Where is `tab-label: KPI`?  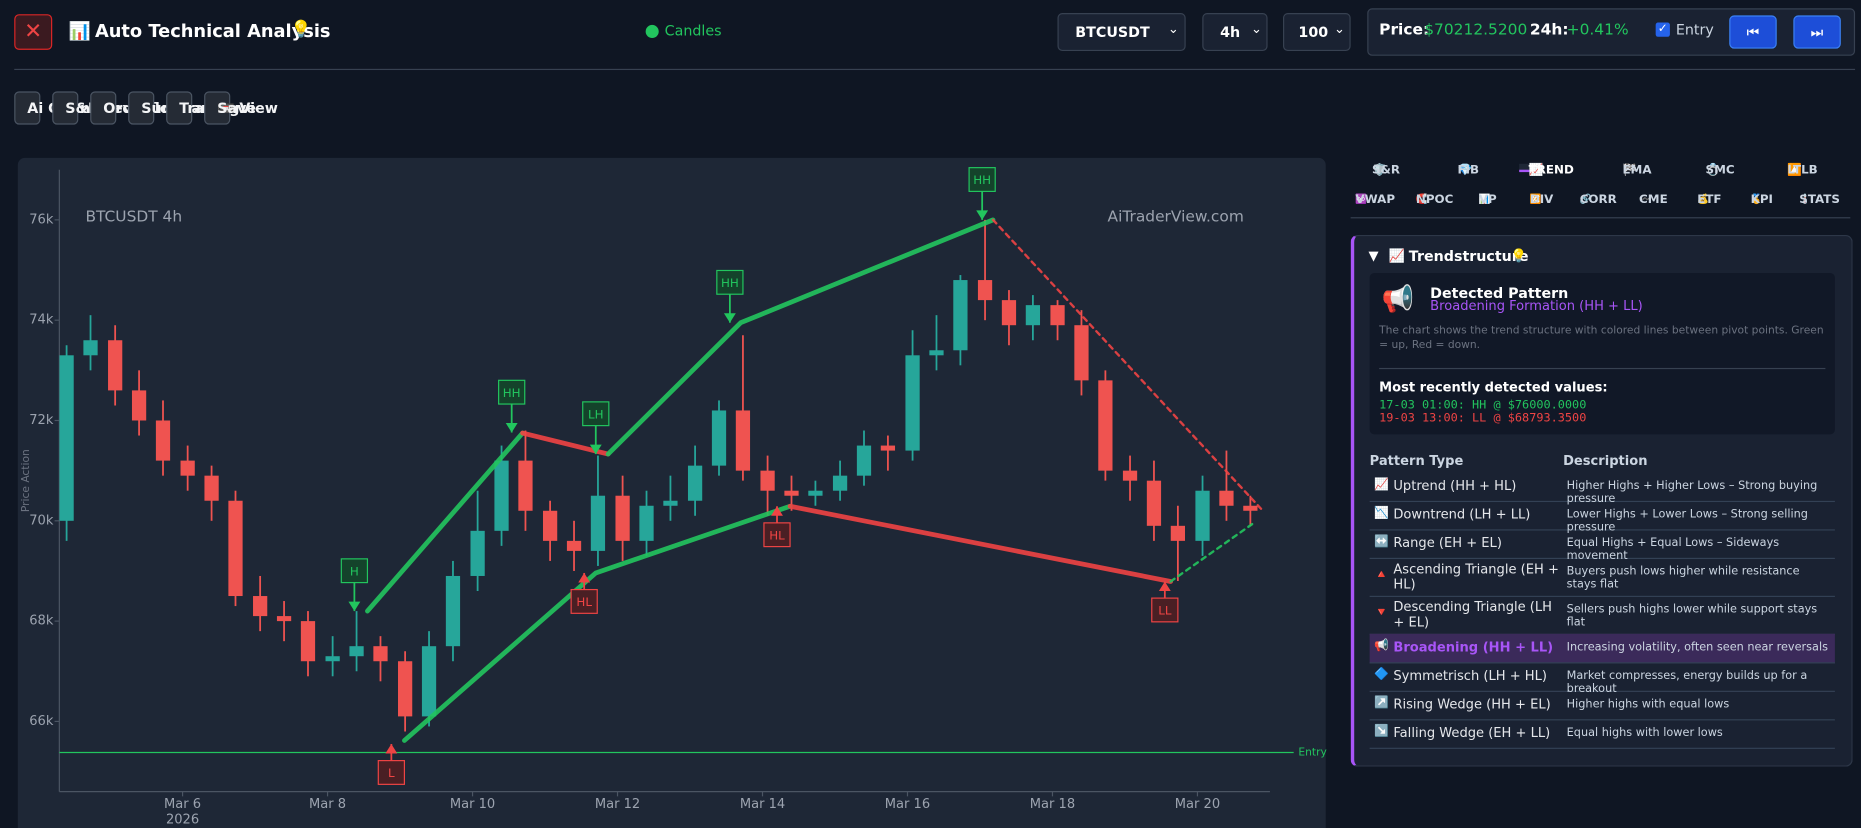 tab-label: KPI is located at coordinates (1761, 200).